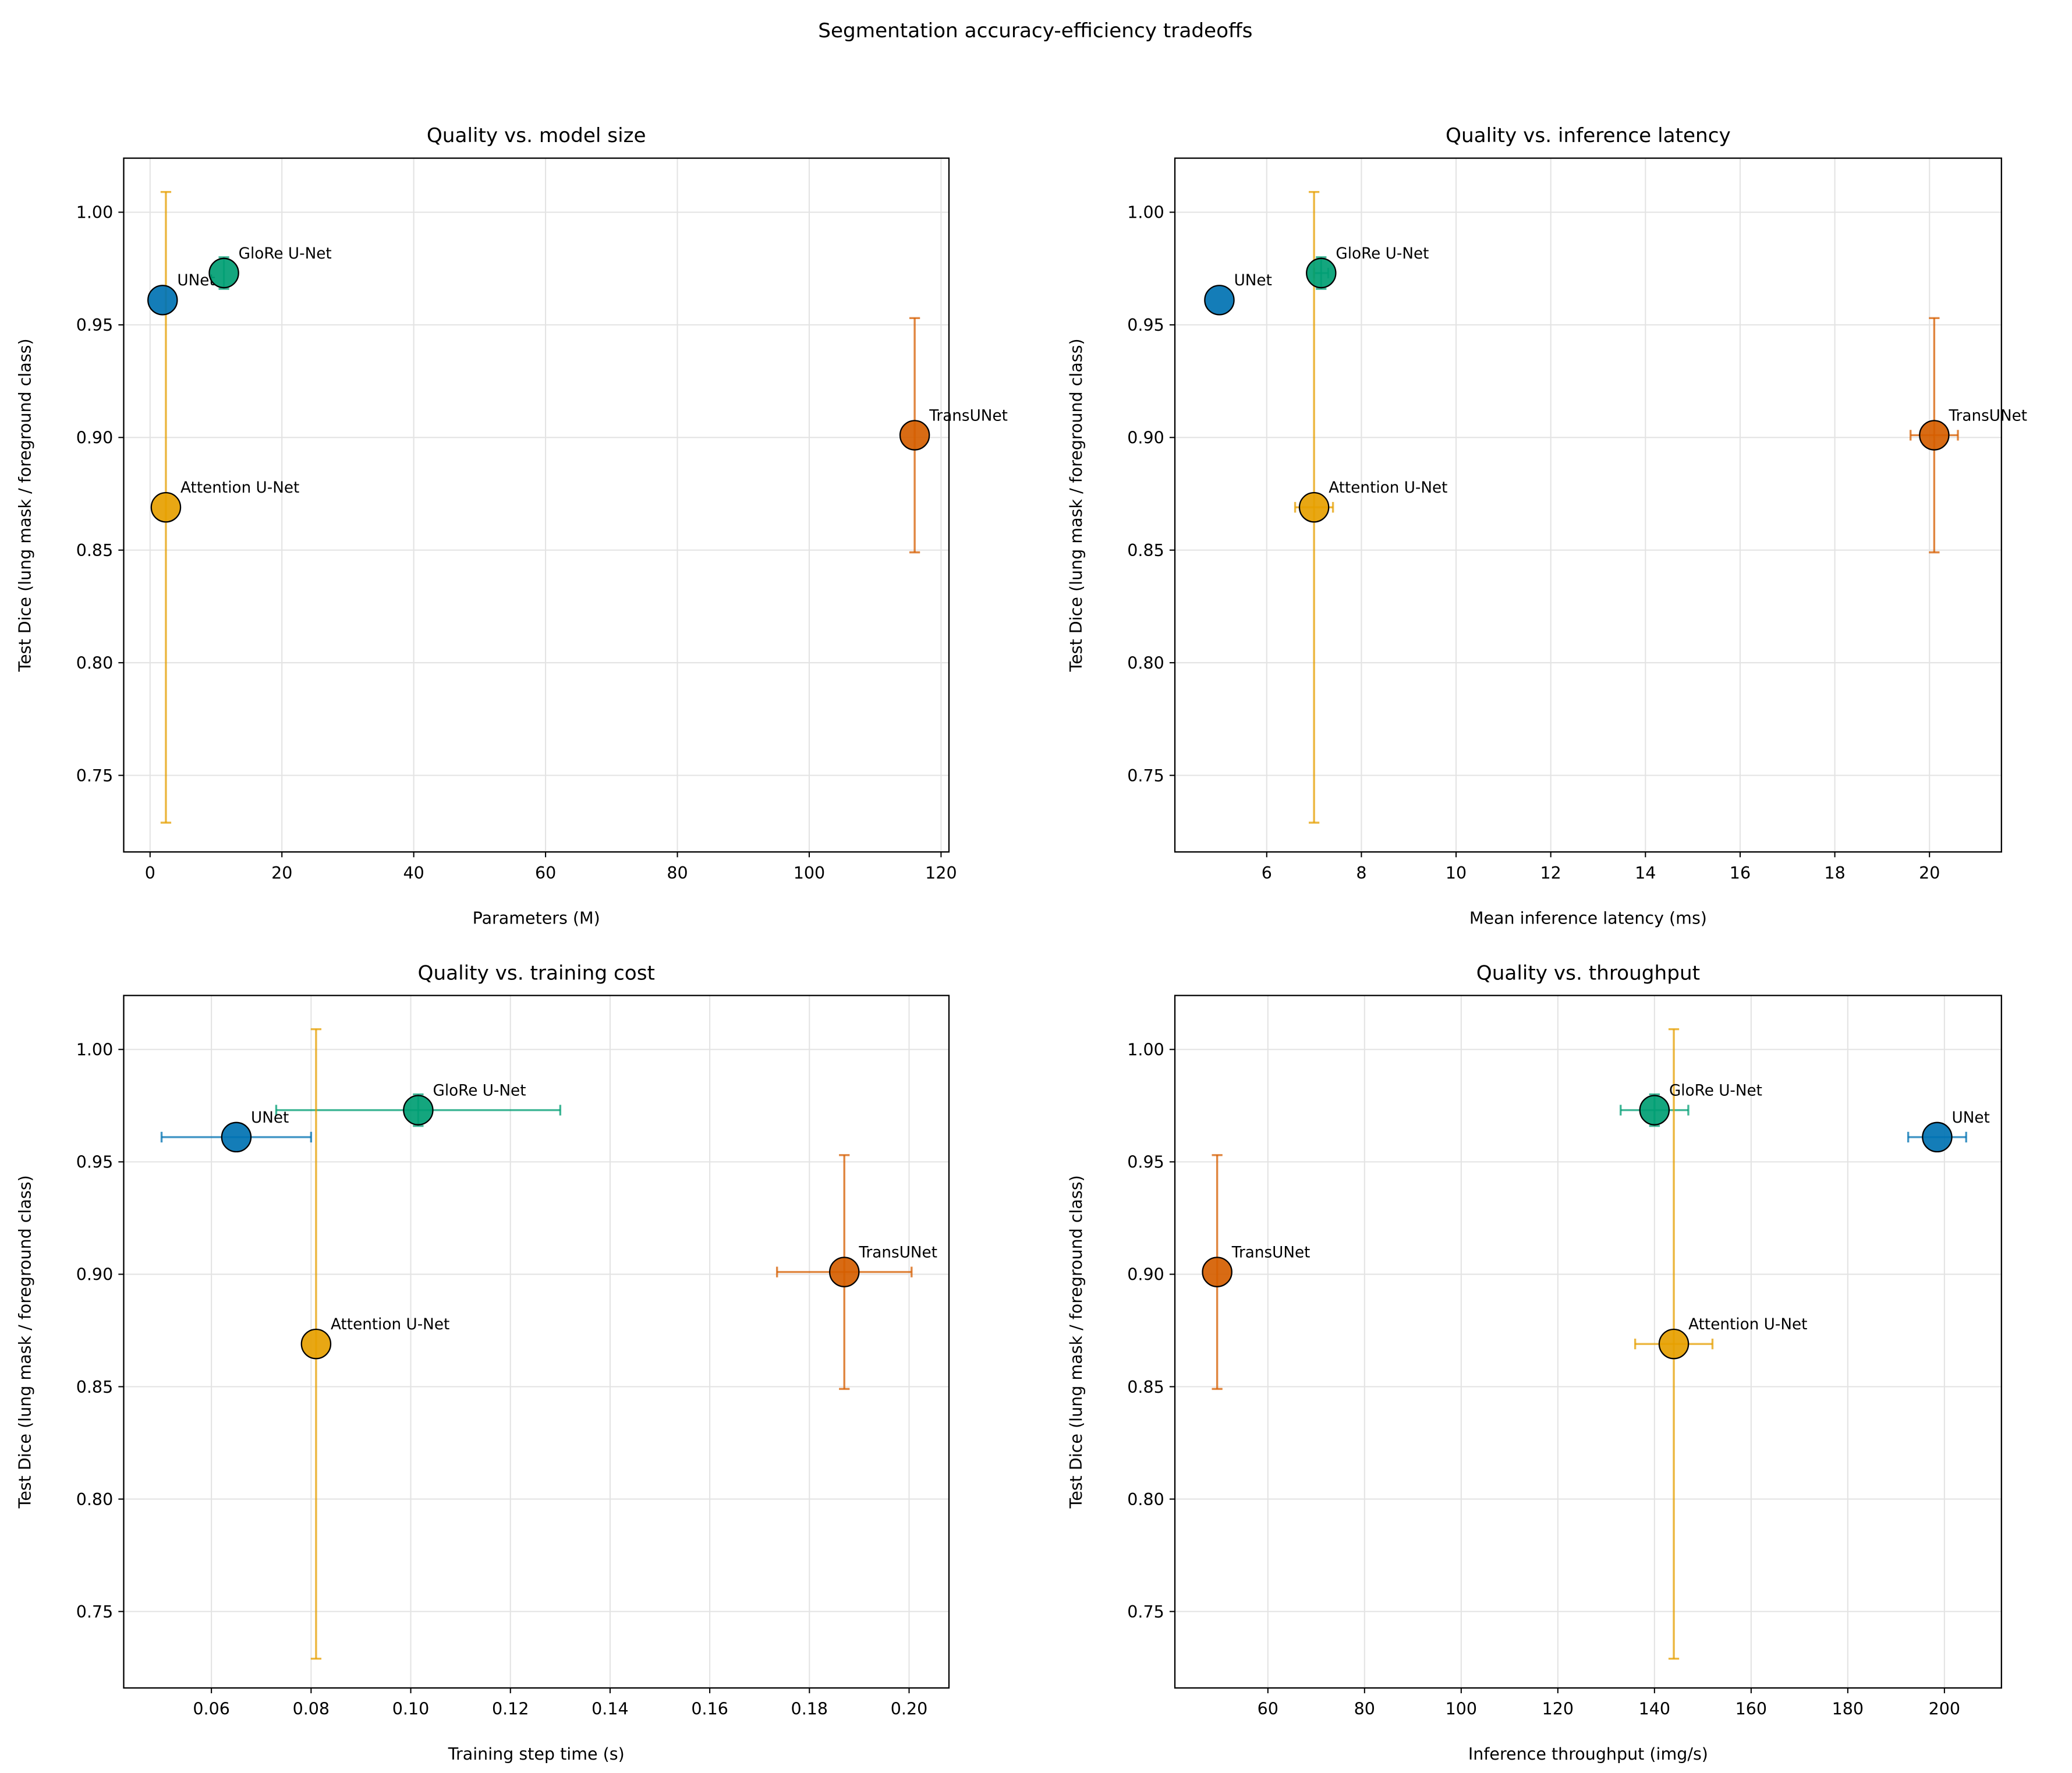 The height and width of the screenshot is (1773, 2072). What do you see at coordinates (1751, 1709) in the screenshot?
I see `x-tick-label: 160` at bounding box center [1751, 1709].